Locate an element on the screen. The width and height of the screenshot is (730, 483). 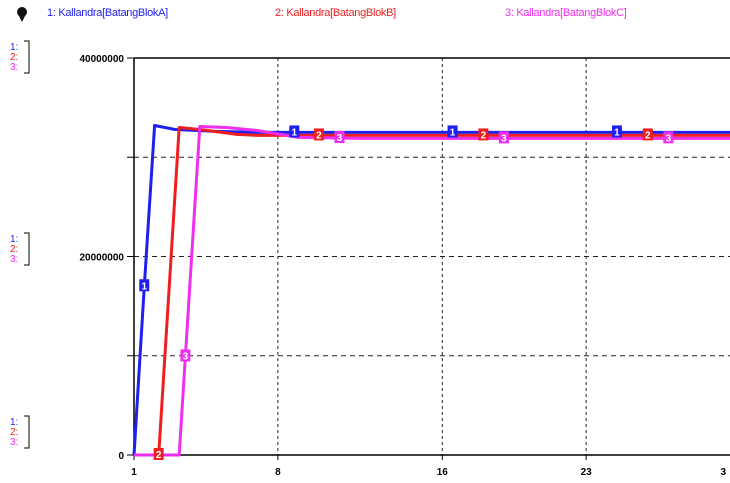
axis-series-marks: 1:2:3:1:2:3:1:2:3: is located at coordinates (20, 244).